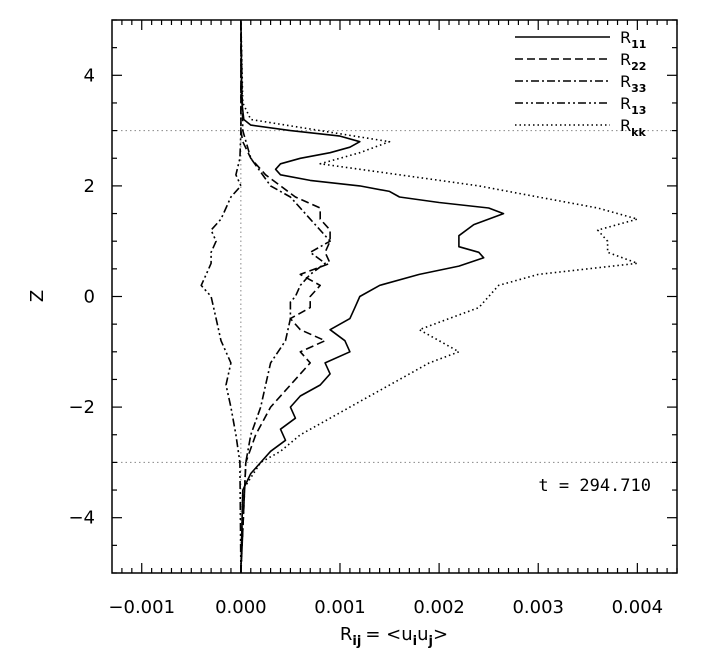 The width and height of the screenshot is (722, 656). What do you see at coordinates (89, 297) in the screenshot?
I see `y-tick-label: 0` at bounding box center [89, 297].